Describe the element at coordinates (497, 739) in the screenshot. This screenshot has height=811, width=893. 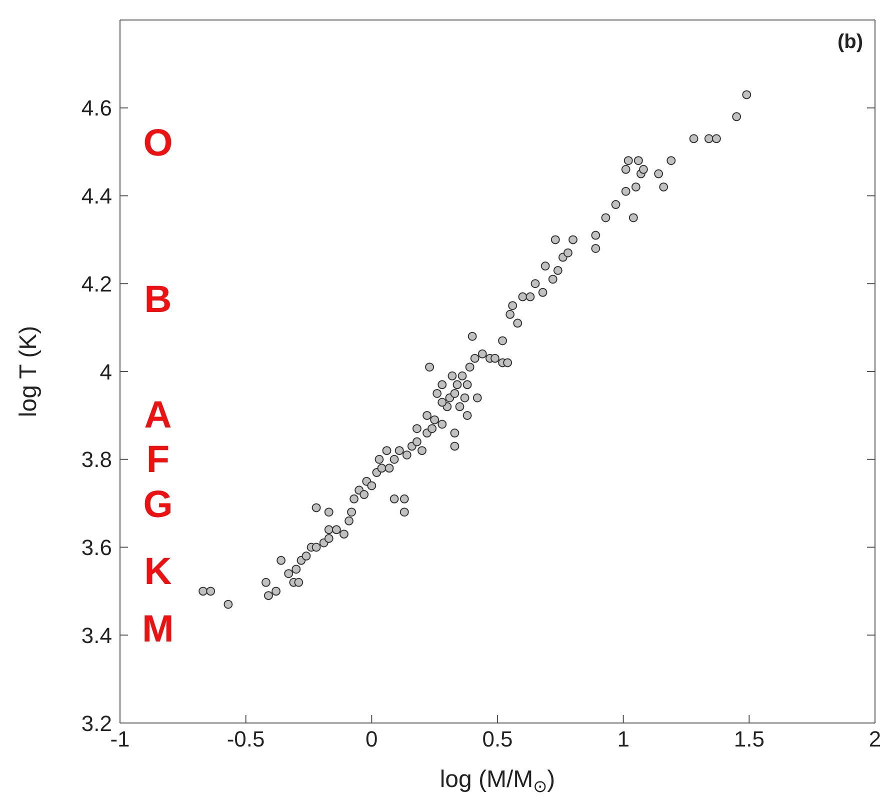
I see `x-tick-label: 0.5` at that location.